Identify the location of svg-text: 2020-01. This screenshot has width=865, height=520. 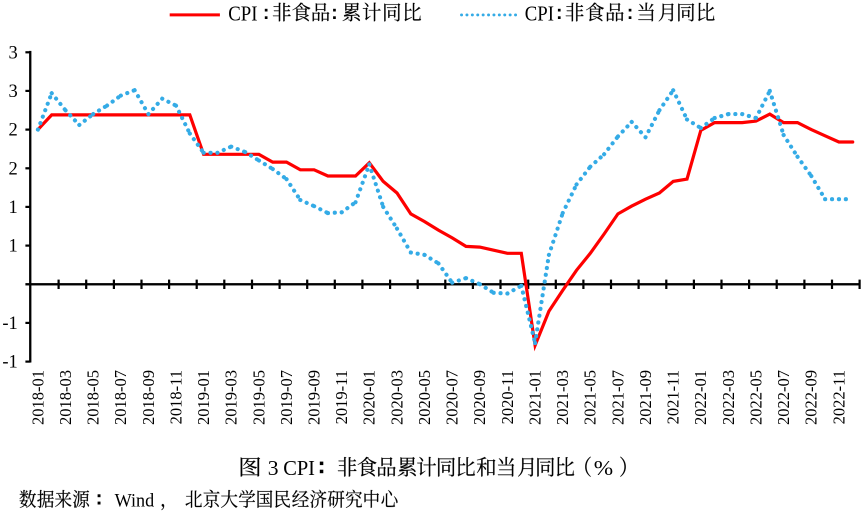
(369, 397).